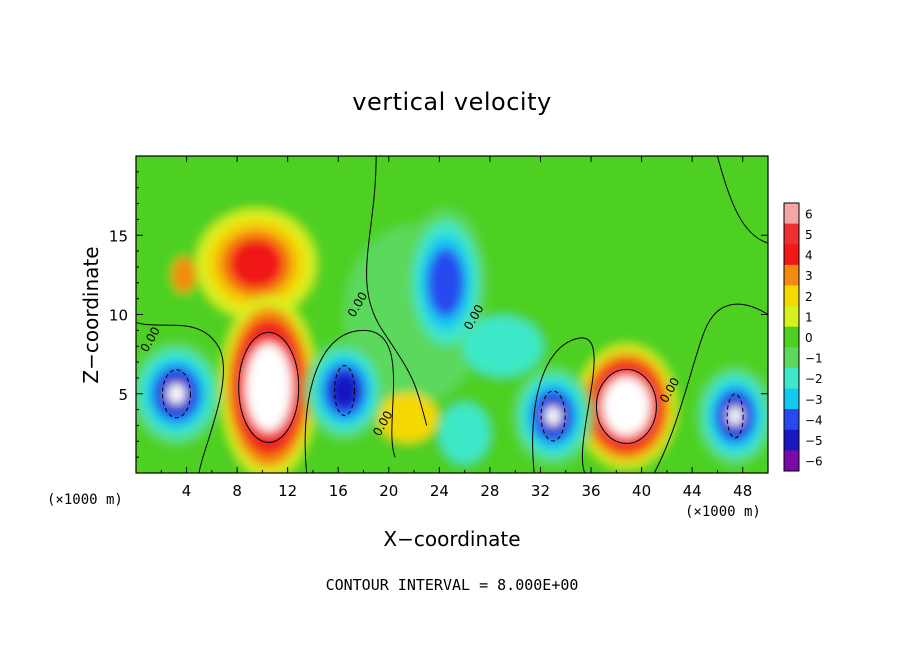 The height and width of the screenshot is (654, 904). What do you see at coordinates (388, 491) in the screenshot?
I see `x-tick-label: 20` at bounding box center [388, 491].